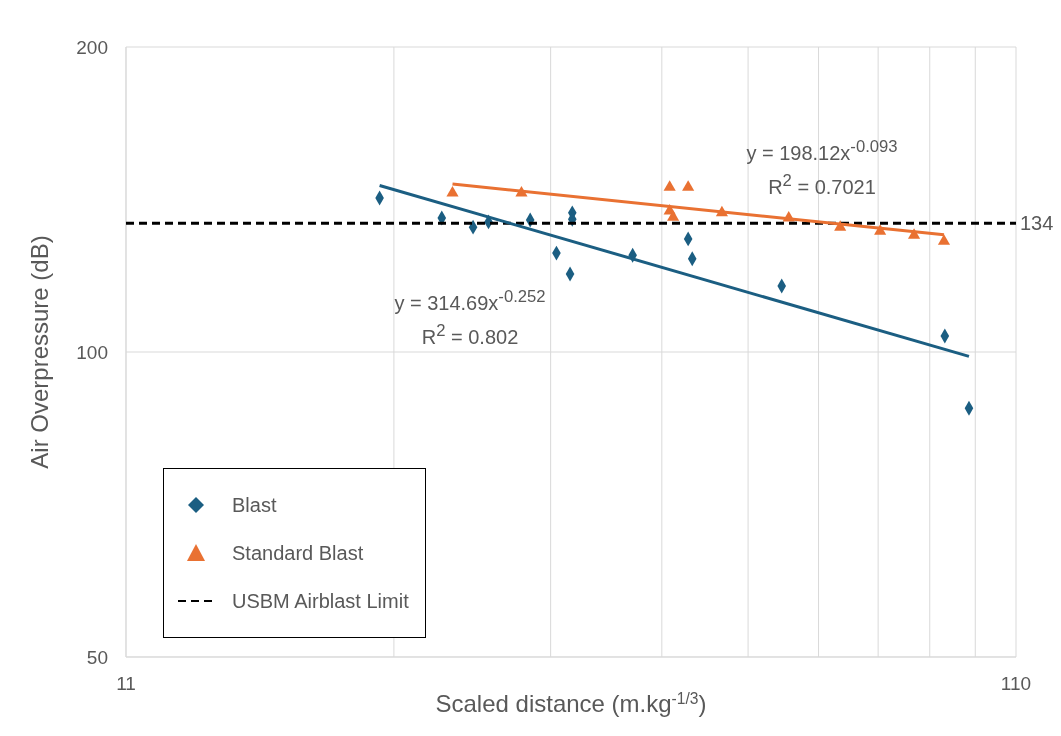  I want to click on legend-label: USBM Airblast Limit, so click(320, 601).